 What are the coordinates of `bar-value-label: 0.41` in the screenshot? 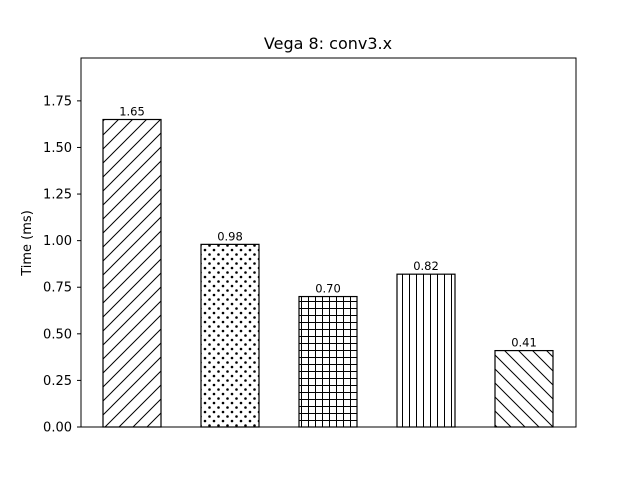 It's located at (524, 343).